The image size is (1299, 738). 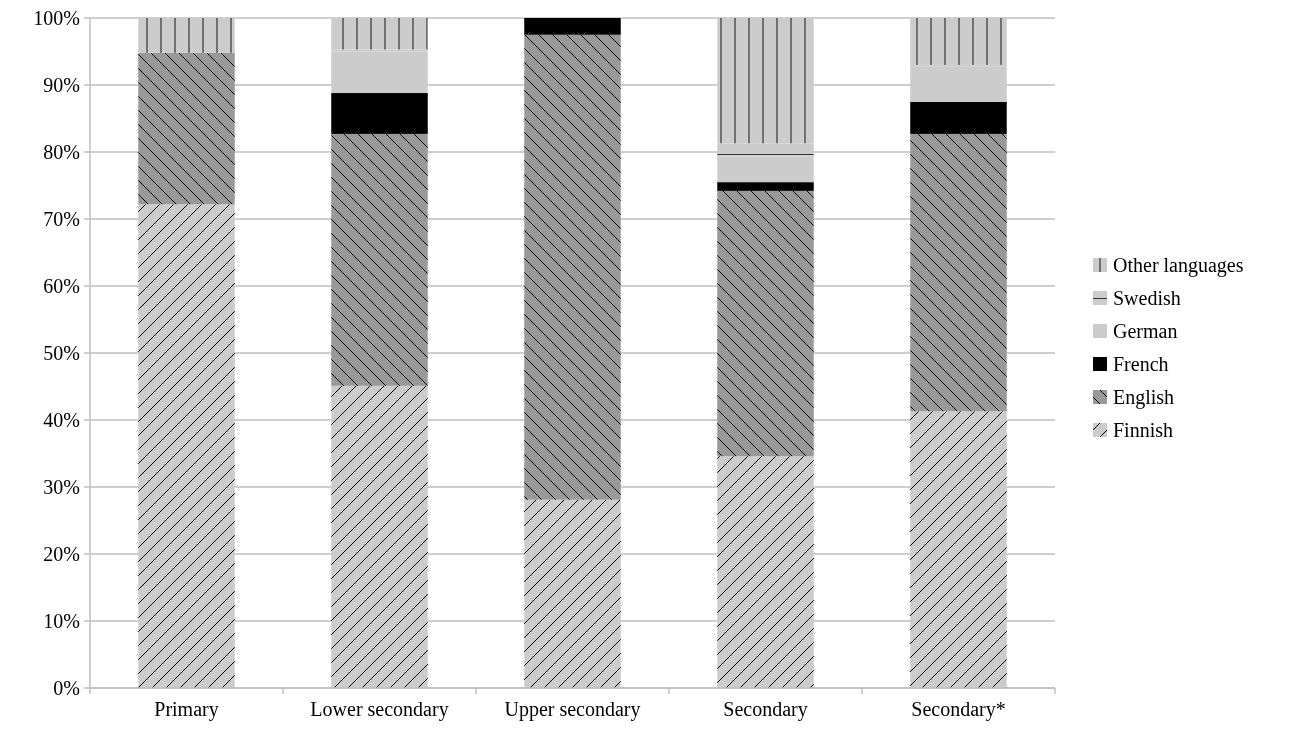 I want to click on y-tick-label: 50%, so click(x=61, y=353).